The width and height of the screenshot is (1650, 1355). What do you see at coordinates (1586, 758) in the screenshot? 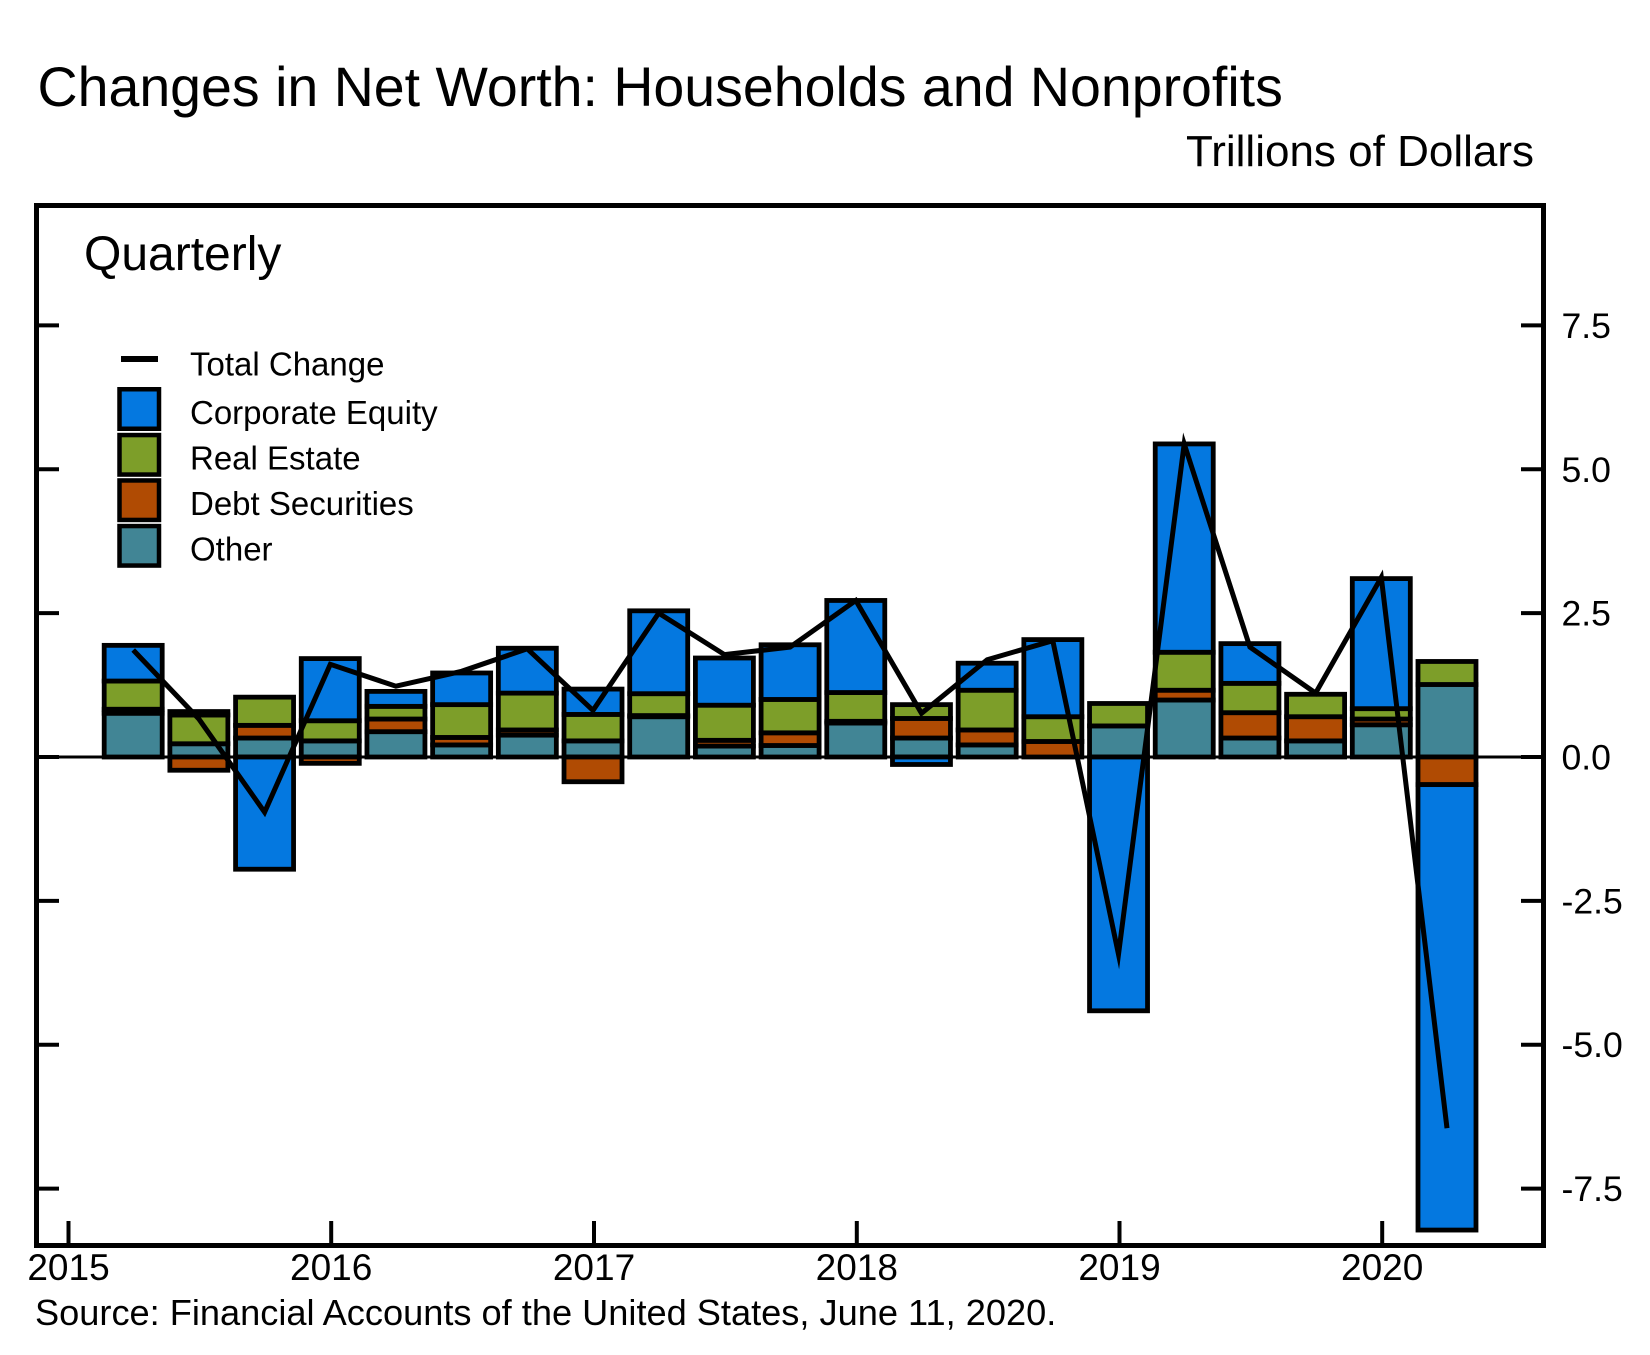
I see `svg-text: 0.0` at bounding box center [1586, 758].